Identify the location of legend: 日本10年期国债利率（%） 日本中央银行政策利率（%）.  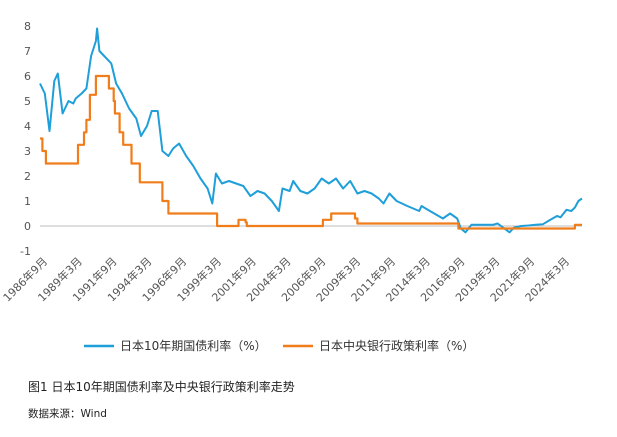
(279, 345).